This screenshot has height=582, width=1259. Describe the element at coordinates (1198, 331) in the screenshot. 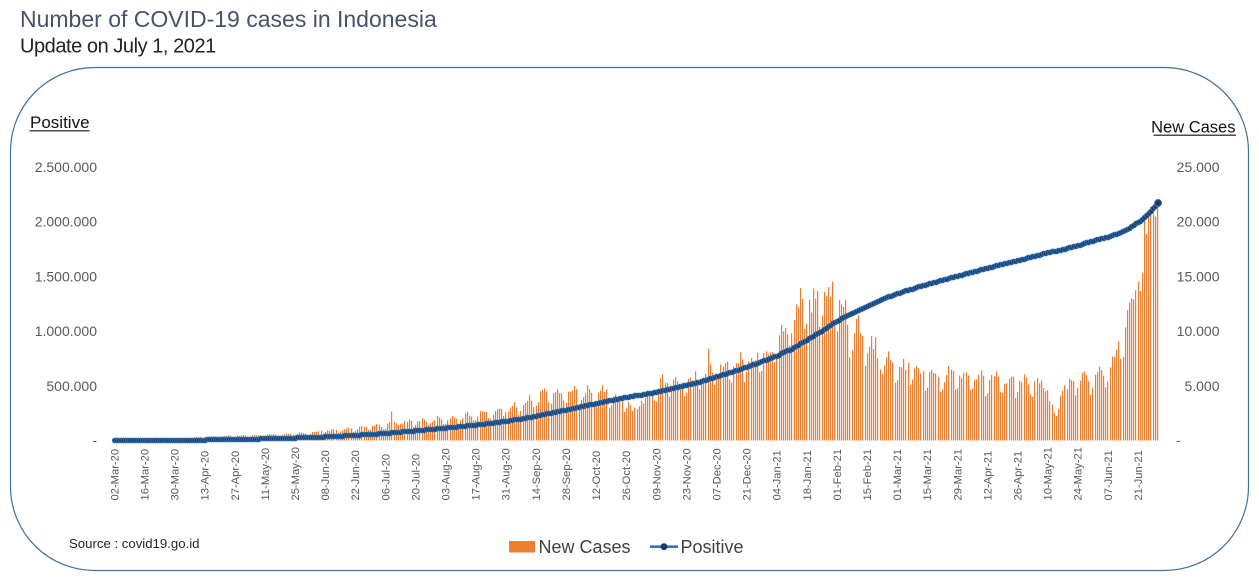

I see `svg-text: 10.000` at that location.